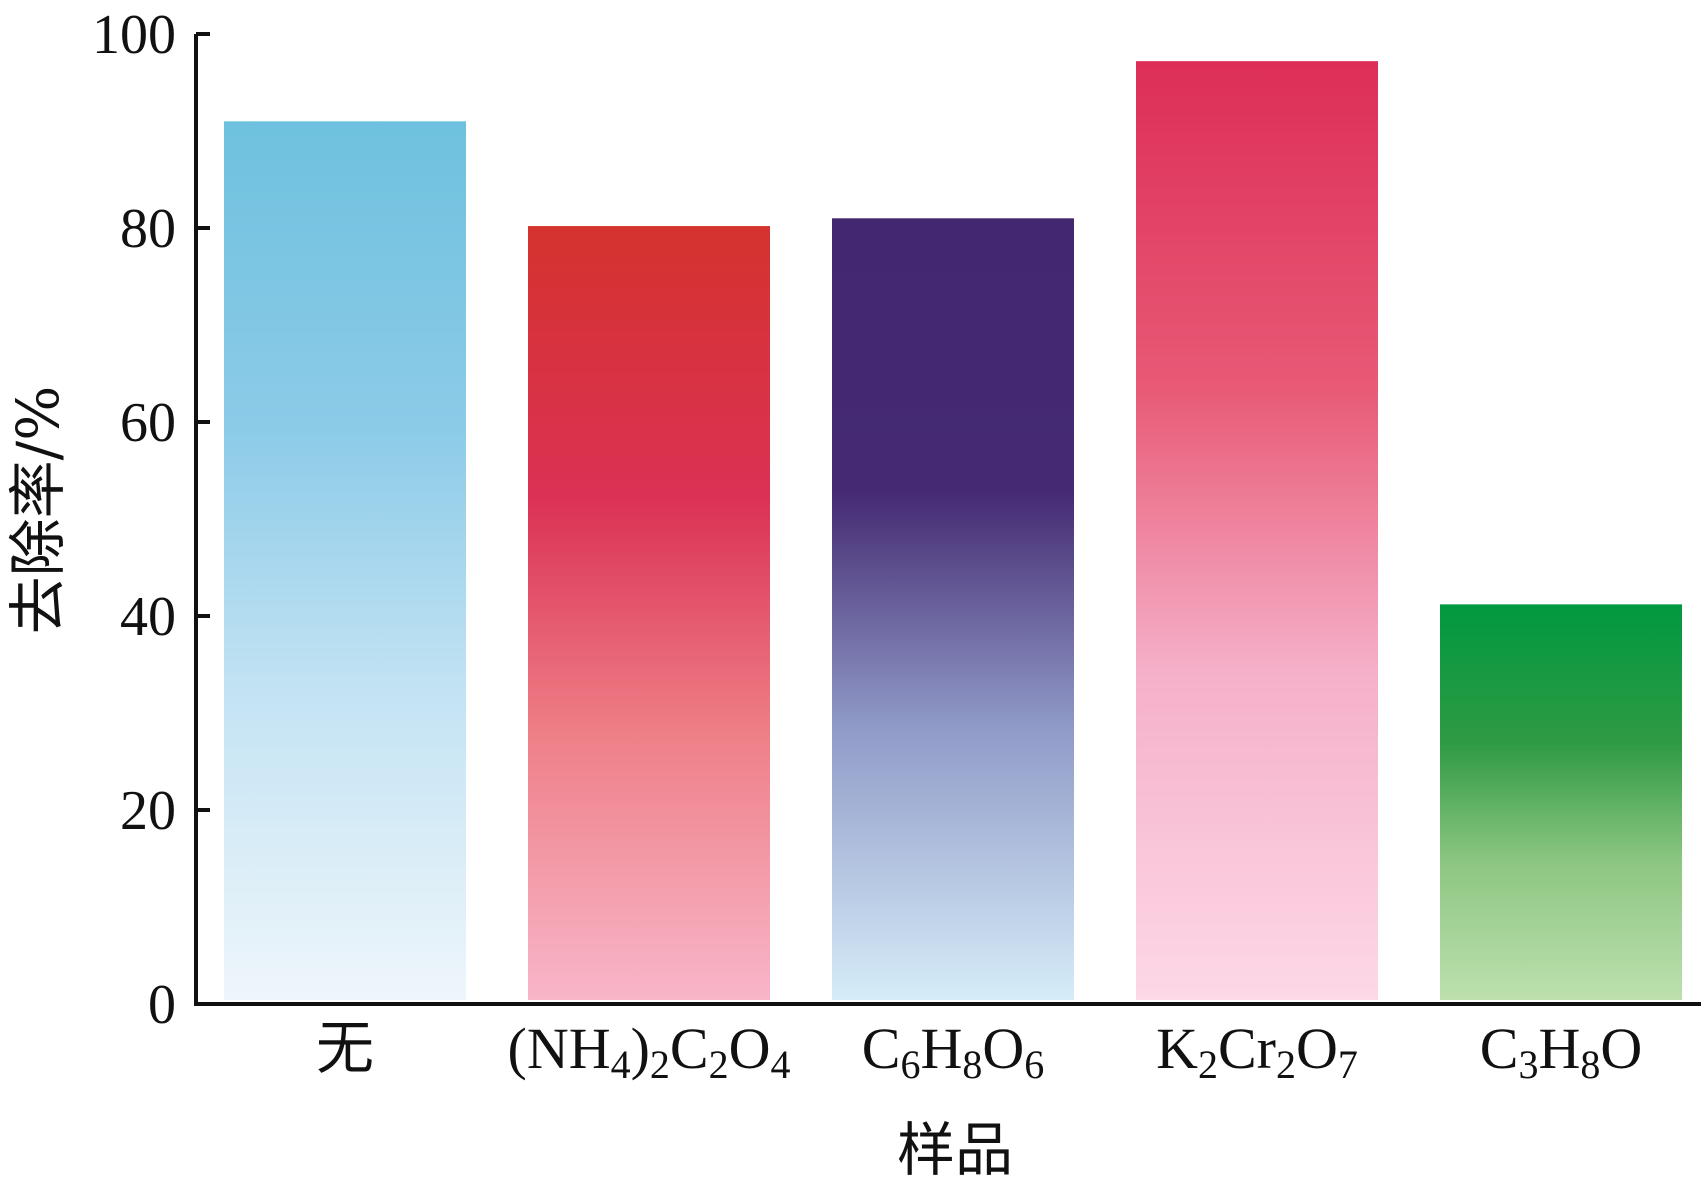 This screenshot has height=1181, width=1701. What do you see at coordinates (953, 609) in the screenshot?
I see `bar-C6H8O6` at bounding box center [953, 609].